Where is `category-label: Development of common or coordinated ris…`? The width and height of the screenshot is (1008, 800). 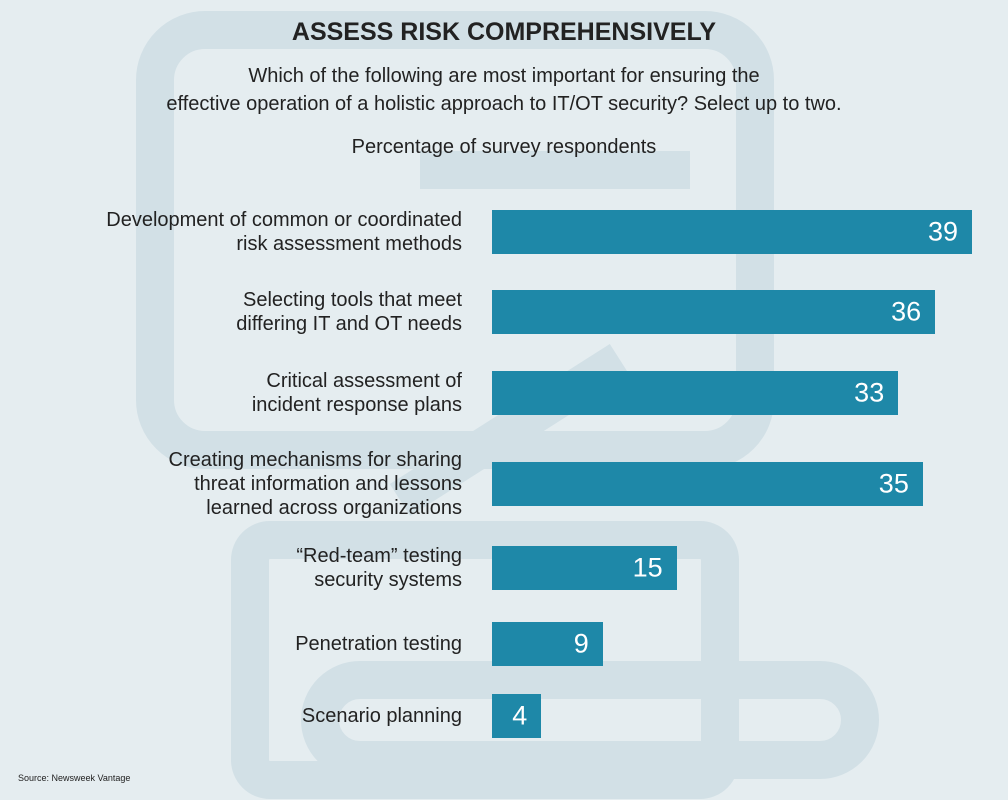
category-label: Development of common or coordinated ris… is located at coordinates (284, 232).